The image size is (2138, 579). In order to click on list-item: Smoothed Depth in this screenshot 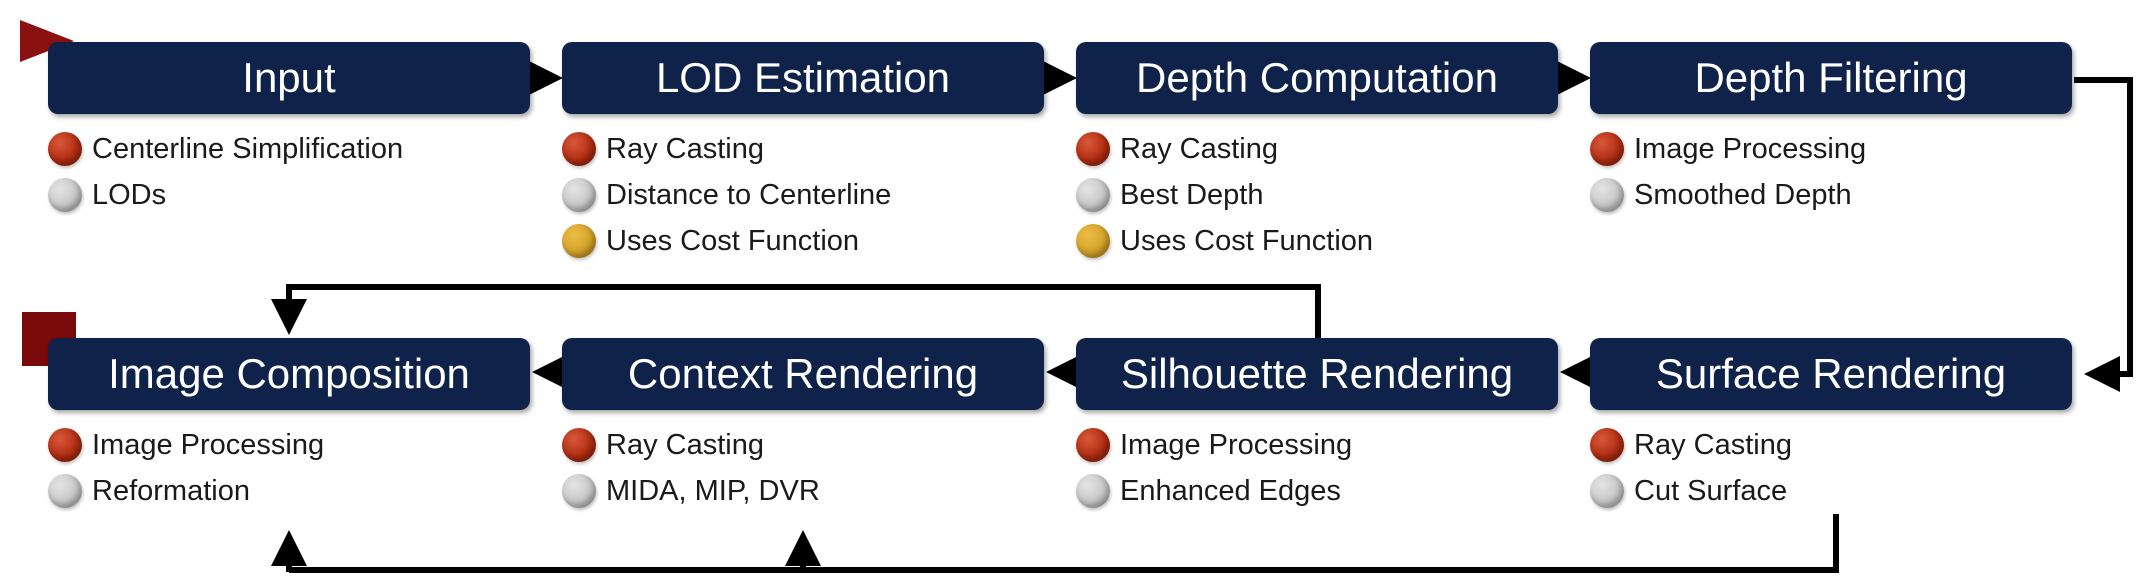, I will do `click(1830, 195)`.